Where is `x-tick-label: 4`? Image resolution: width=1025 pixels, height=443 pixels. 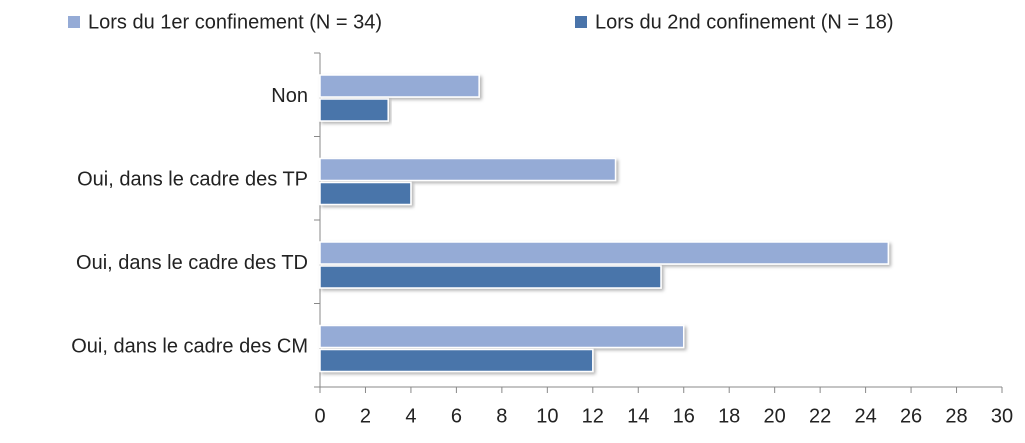 x-tick-label: 4 is located at coordinates (410, 416).